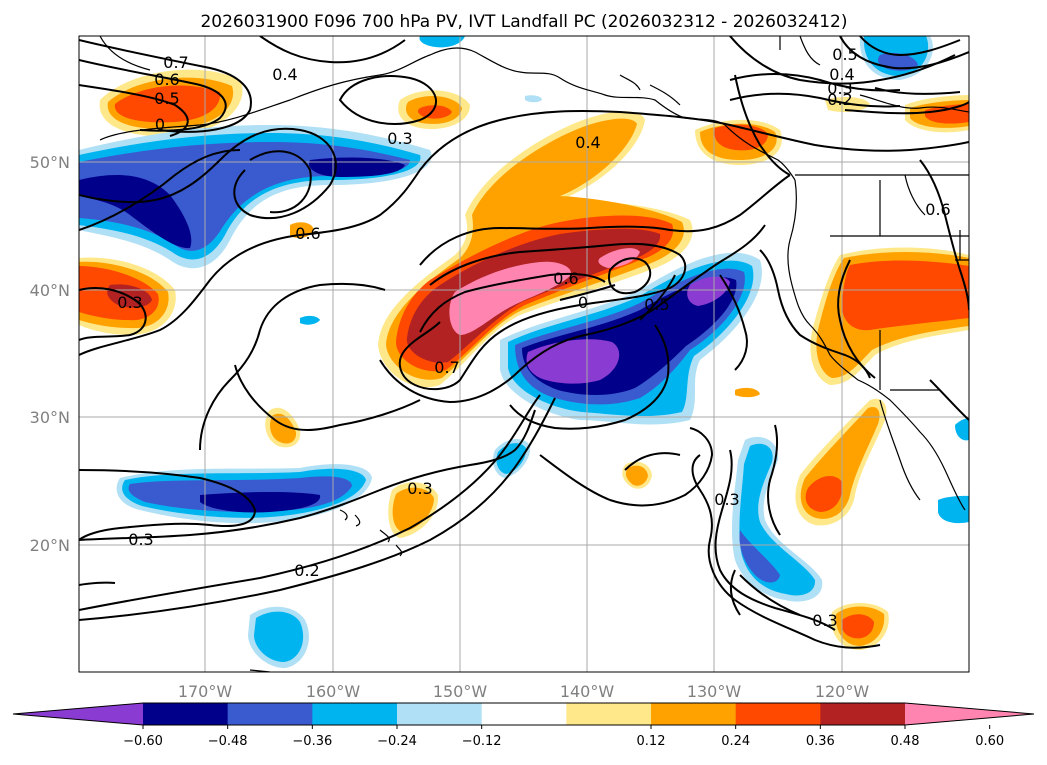  I want to click on lon-tick-label: 160°W, so click(333, 691).